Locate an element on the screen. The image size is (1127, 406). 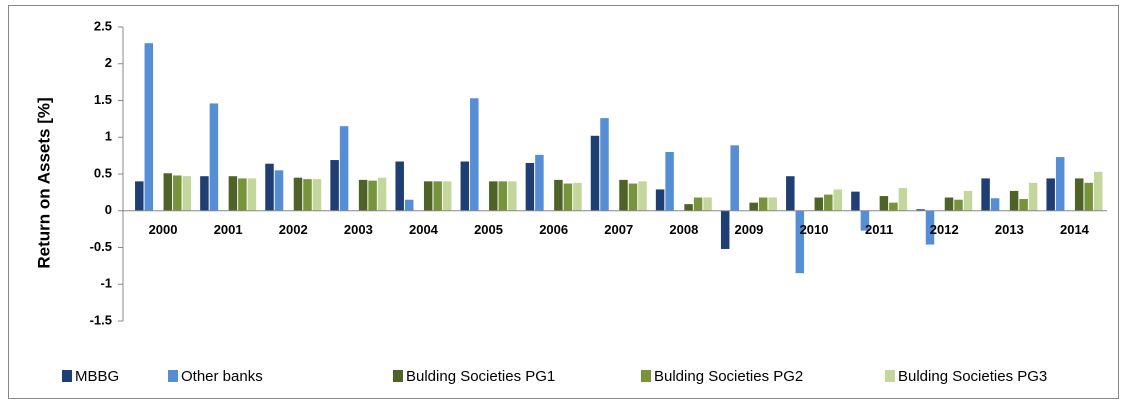
x-tick-label: 2012 is located at coordinates (944, 229).